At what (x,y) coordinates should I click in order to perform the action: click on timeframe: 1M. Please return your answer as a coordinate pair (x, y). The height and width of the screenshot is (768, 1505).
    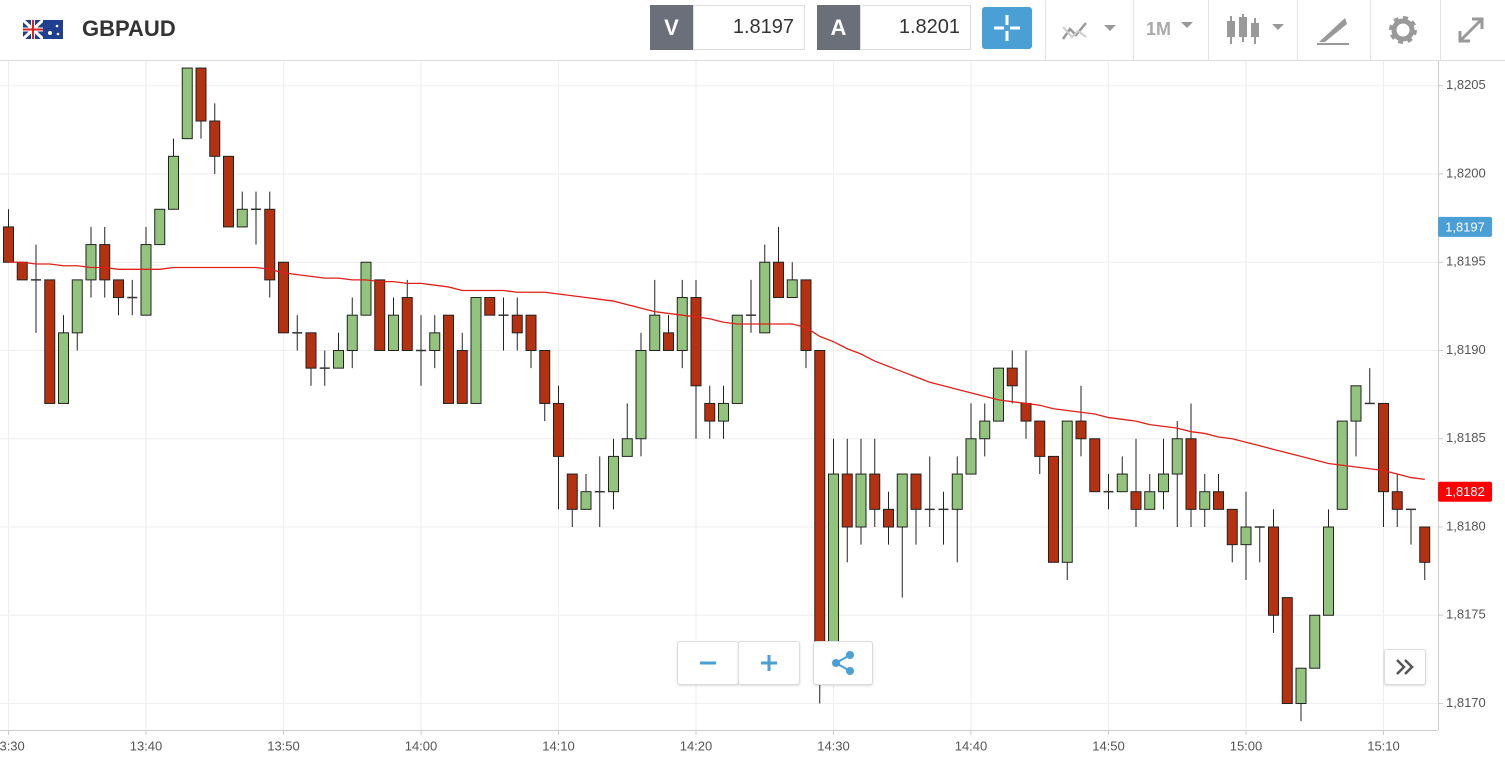
    Looking at the image, I should click on (1159, 29).